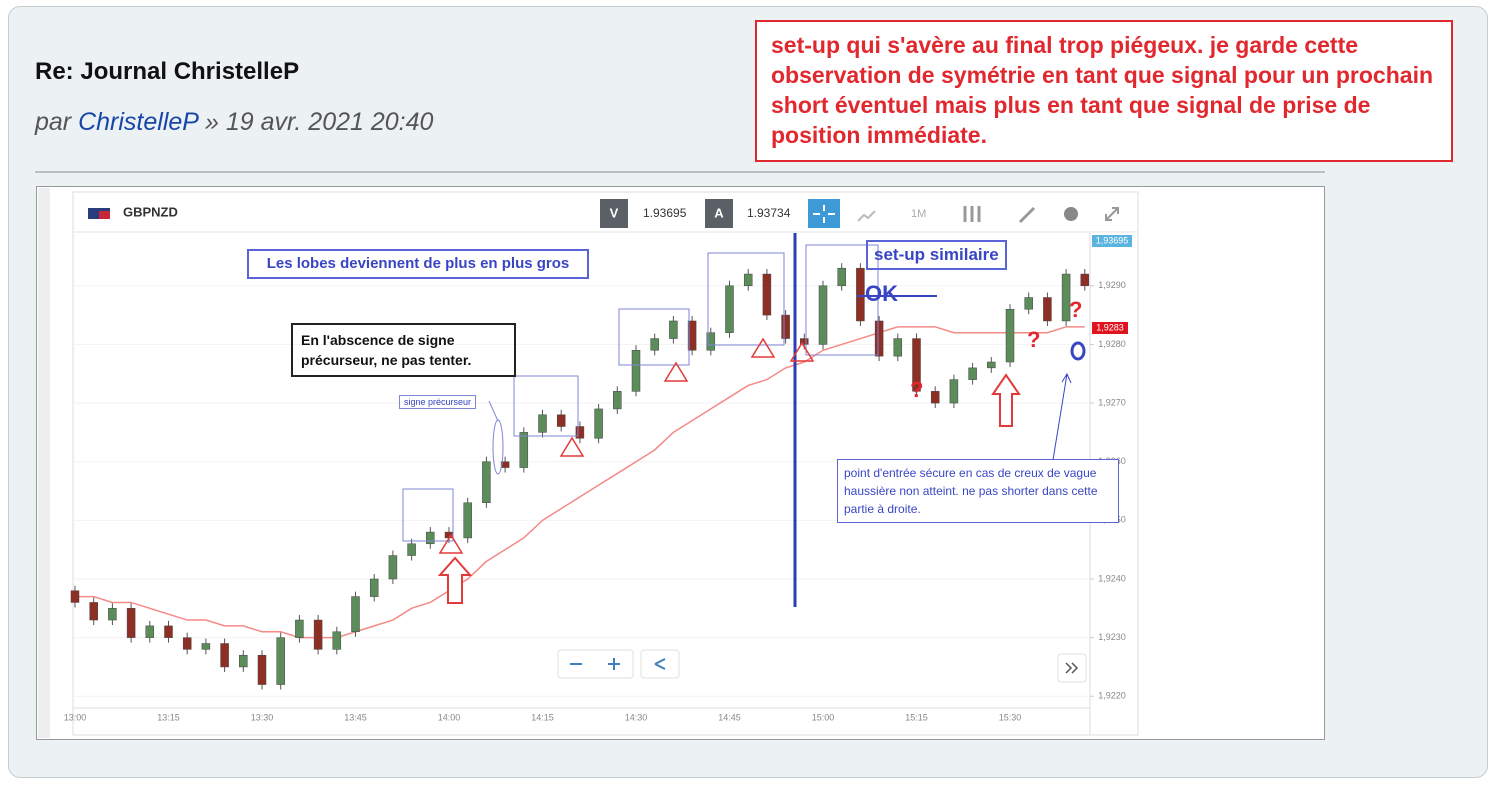  I want to click on draw-icon, so click(1027, 215).